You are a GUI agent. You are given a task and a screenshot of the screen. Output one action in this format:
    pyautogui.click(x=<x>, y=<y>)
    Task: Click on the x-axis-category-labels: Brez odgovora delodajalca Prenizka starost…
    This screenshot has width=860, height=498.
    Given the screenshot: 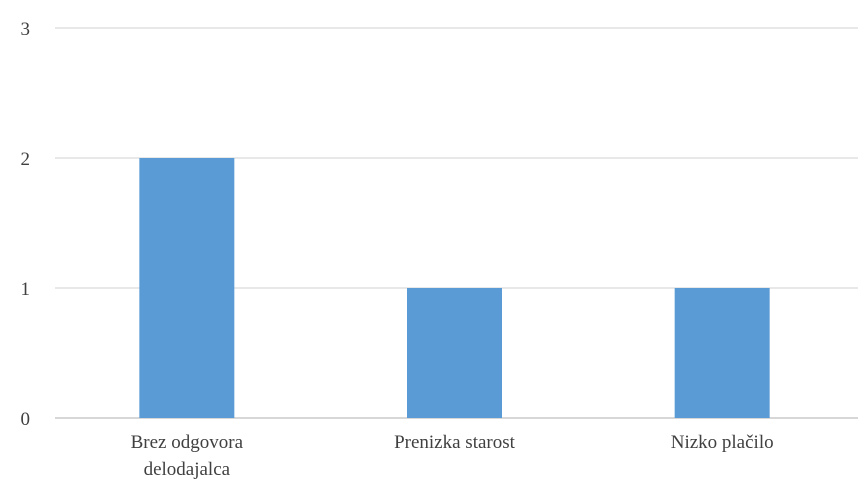 What is the action you would take?
    pyautogui.click(x=452, y=456)
    